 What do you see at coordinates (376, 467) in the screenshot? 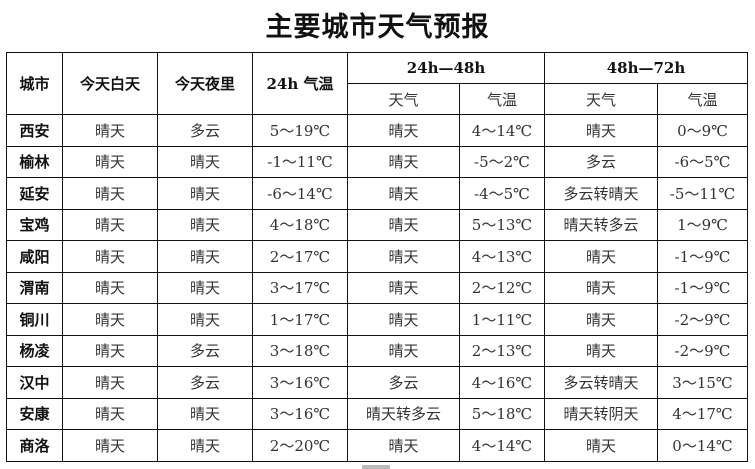
I see `scroll-indicator` at bounding box center [376, 467].